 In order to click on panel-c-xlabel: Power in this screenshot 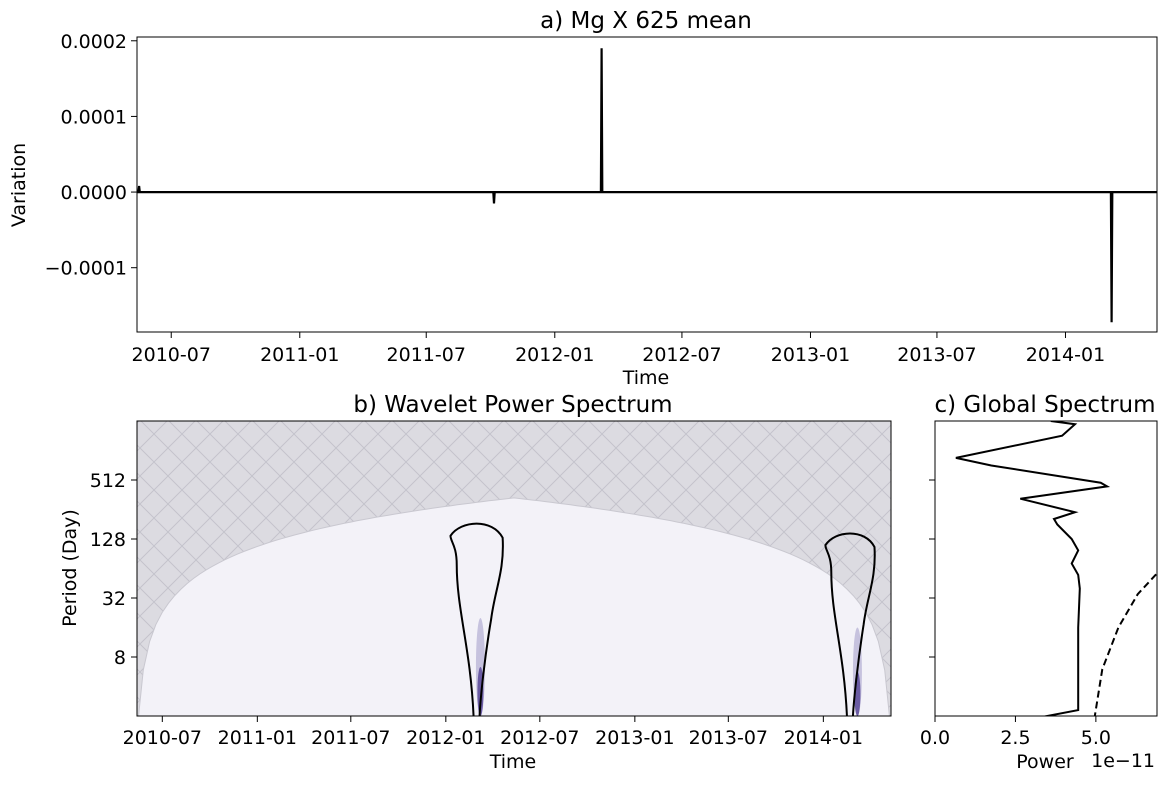, I will do `click(1045, 762)`.